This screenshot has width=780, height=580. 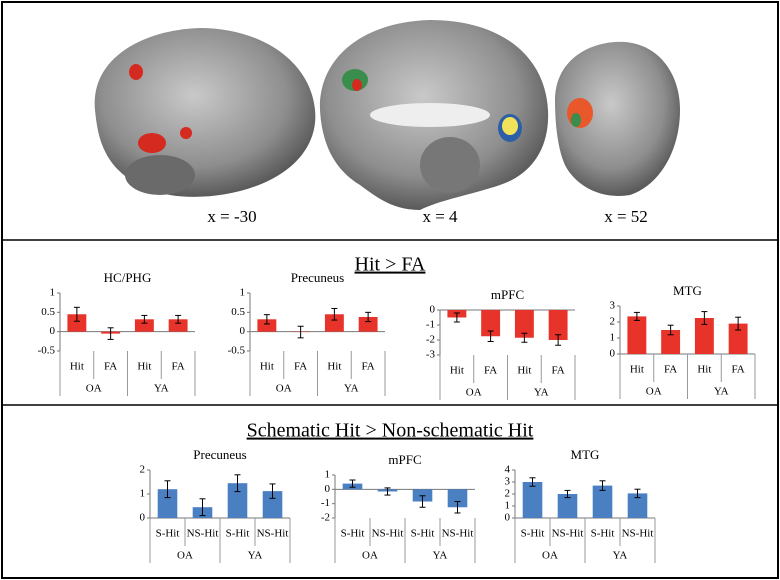 I want to click on brain-right, so click(x=617, y=118).